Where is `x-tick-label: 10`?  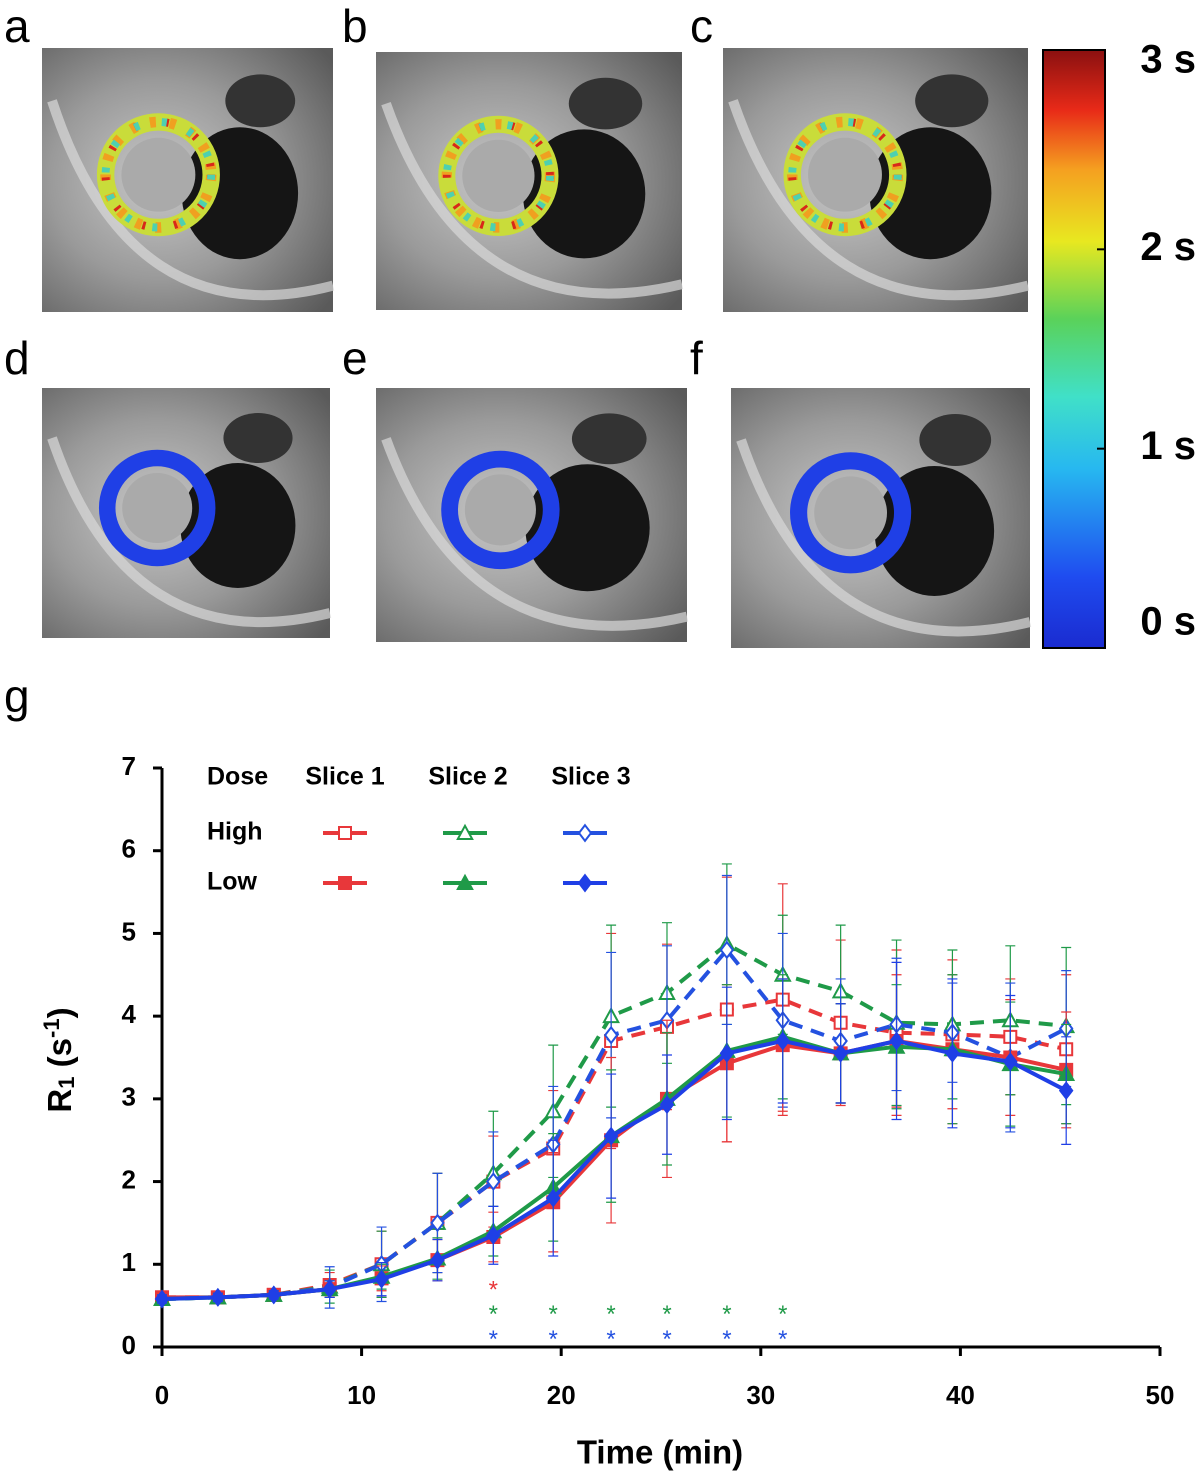 x-tick-label: 10 is located at coordinates (361, 1395).